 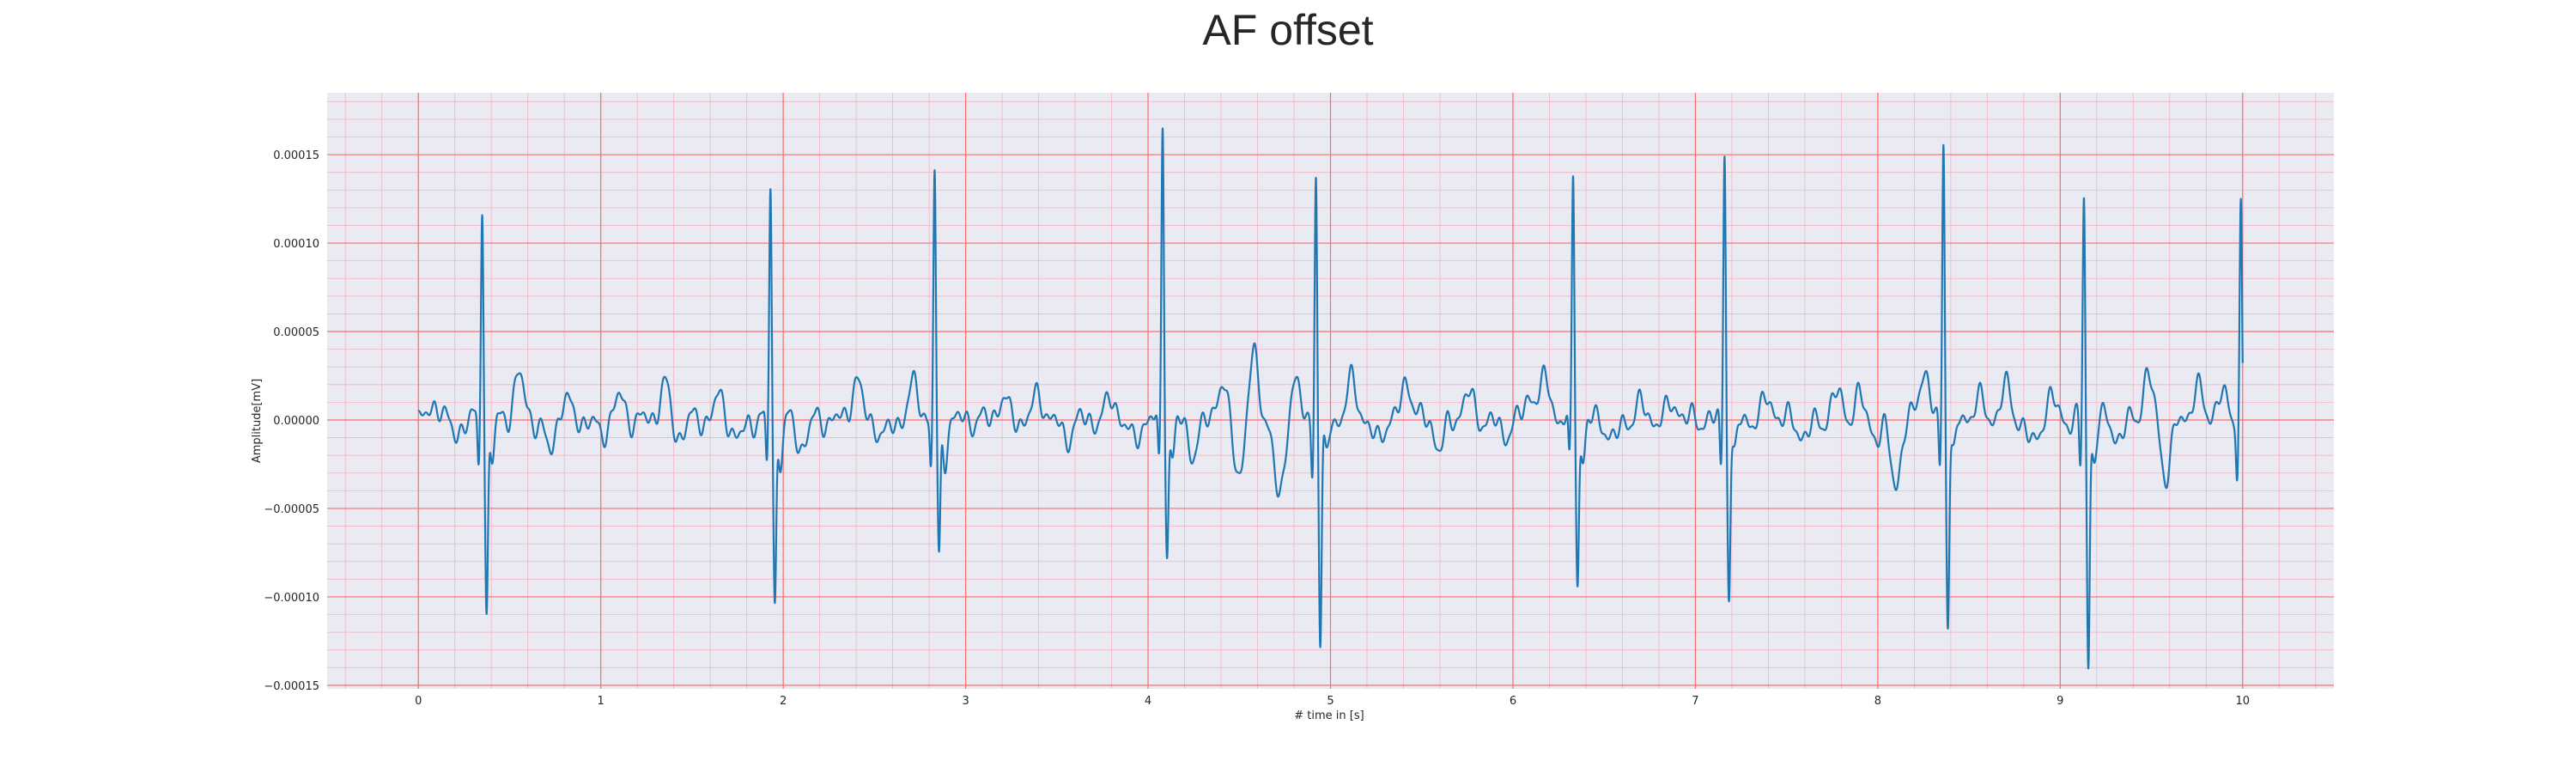 I want to click on y-axis-label: Amplitude[mV], so click(x=258, y=421).